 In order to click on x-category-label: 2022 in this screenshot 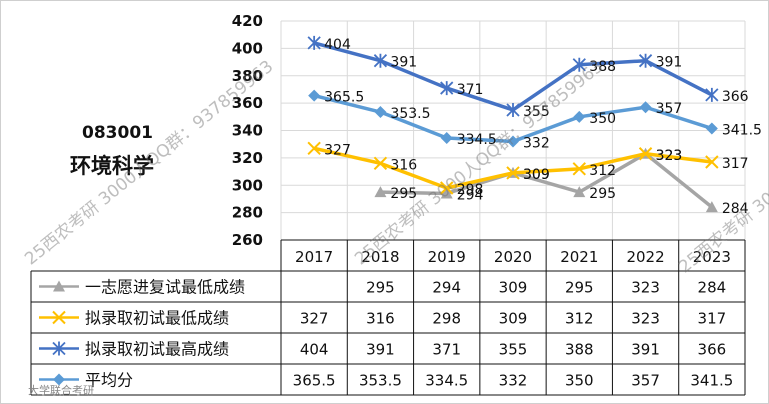, I will do `click(645, 257)`.